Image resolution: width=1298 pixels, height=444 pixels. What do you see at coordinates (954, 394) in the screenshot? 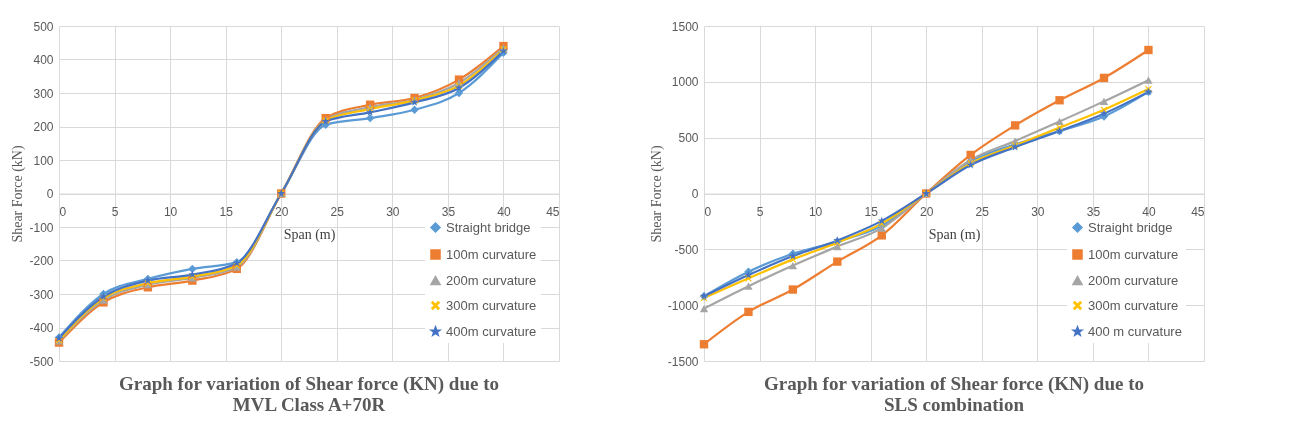
I see `text: Graph for variation of Shear force (KN) due to SLS combination` at bounding box center [954, 394].